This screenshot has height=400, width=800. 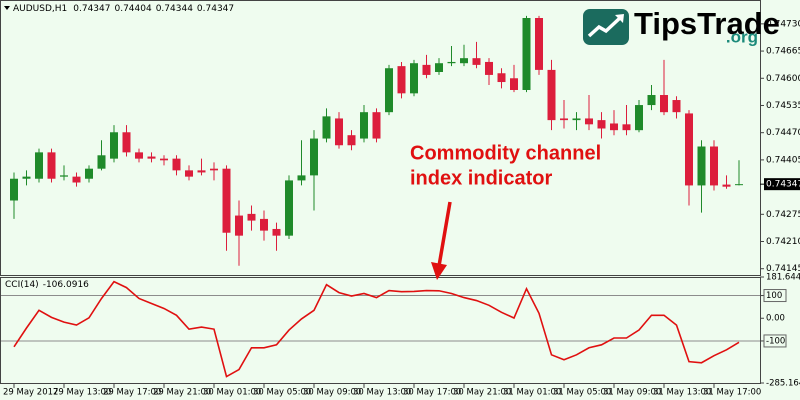 I want to click on current-price: 0.74347, so click(x=783, y=185).